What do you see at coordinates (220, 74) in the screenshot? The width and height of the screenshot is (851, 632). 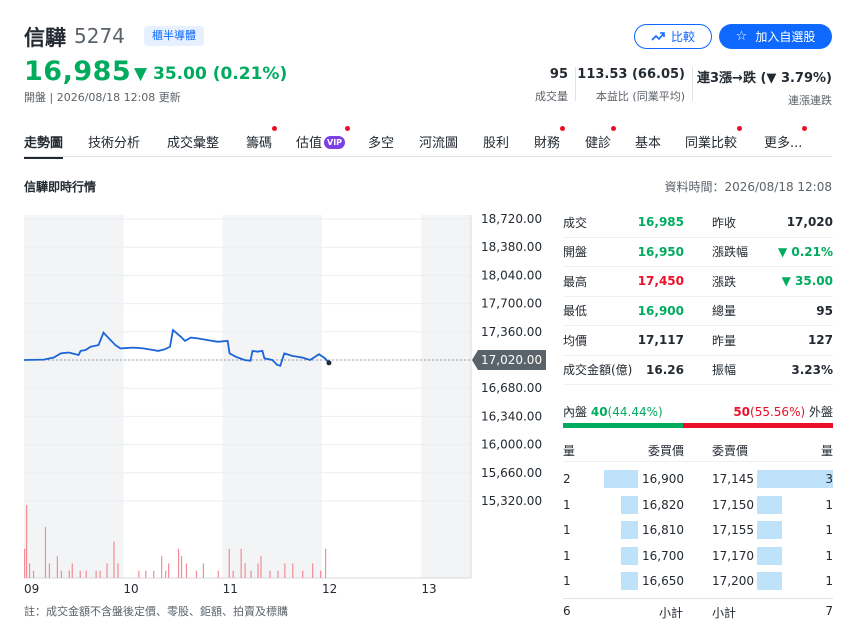 I see `price-change-value: 35.00 (0.21%)` at bounding box center [220, 74].